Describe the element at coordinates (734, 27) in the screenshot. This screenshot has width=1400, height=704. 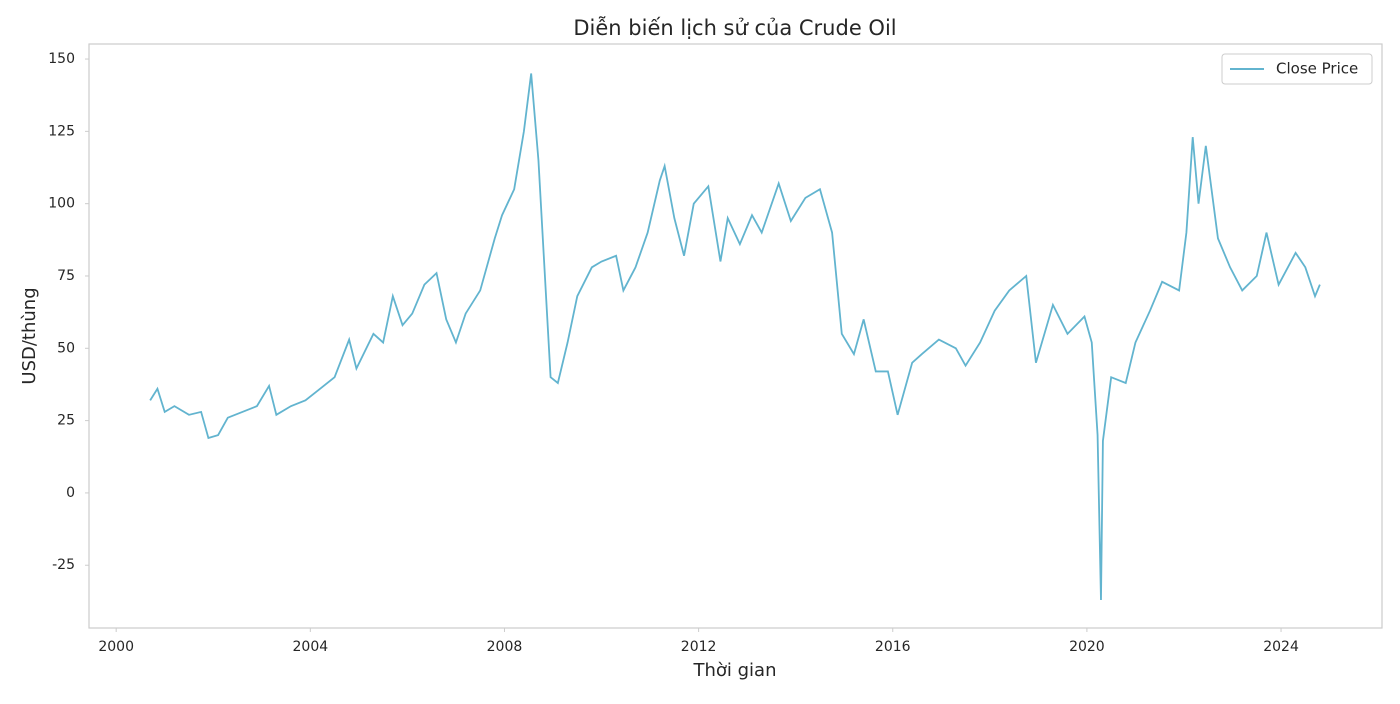
I see `chart-title: Diễn biến lịch sử của Crude Oil` at that location.